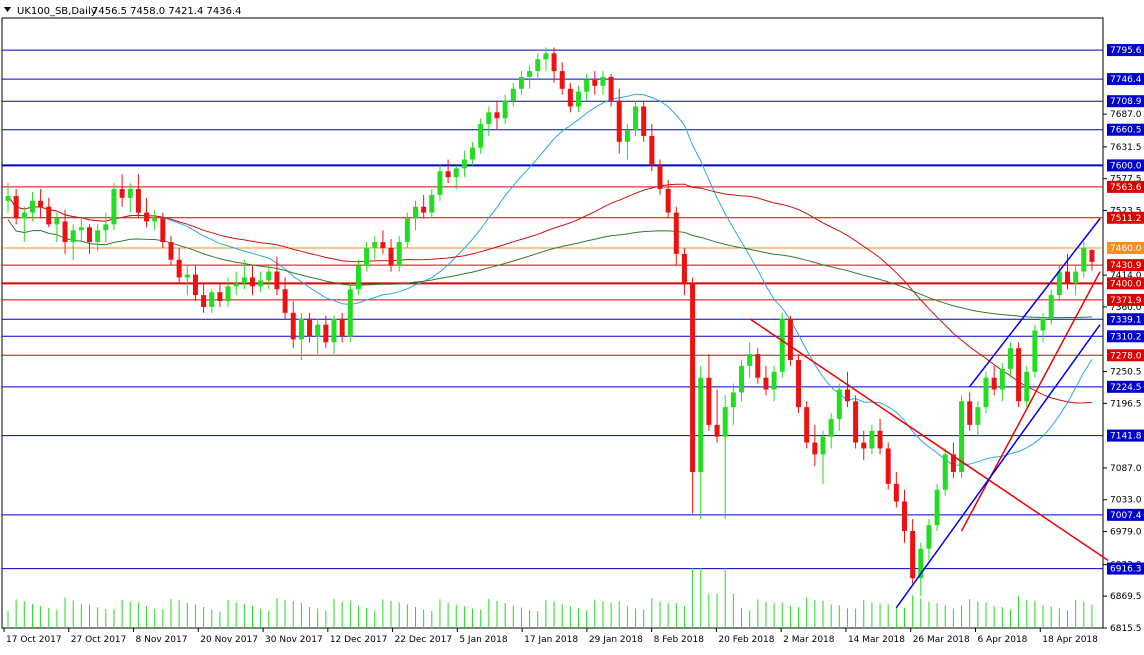  Describe the element at coordinates (1126, 372) in the screenshot. I see `y-tick-label: 7250.5` at that location.